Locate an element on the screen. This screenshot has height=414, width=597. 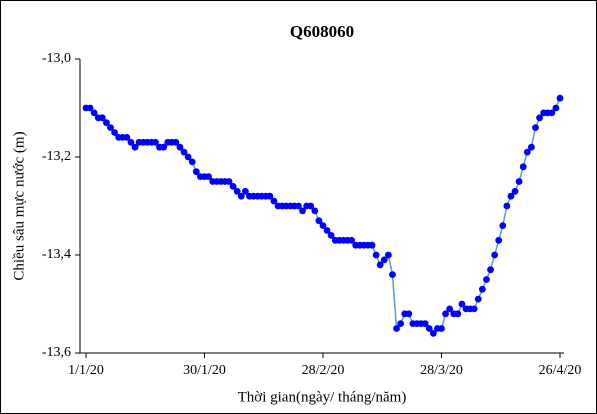
chart-title: Q608060 is located at coordinates (322, 31).